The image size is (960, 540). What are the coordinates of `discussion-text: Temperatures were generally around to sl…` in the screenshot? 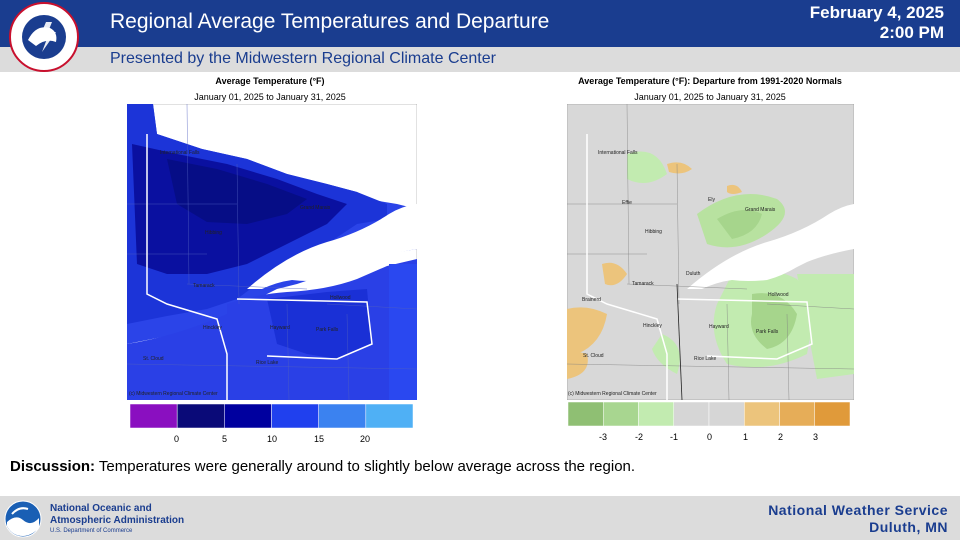 It's located at (365, 466).